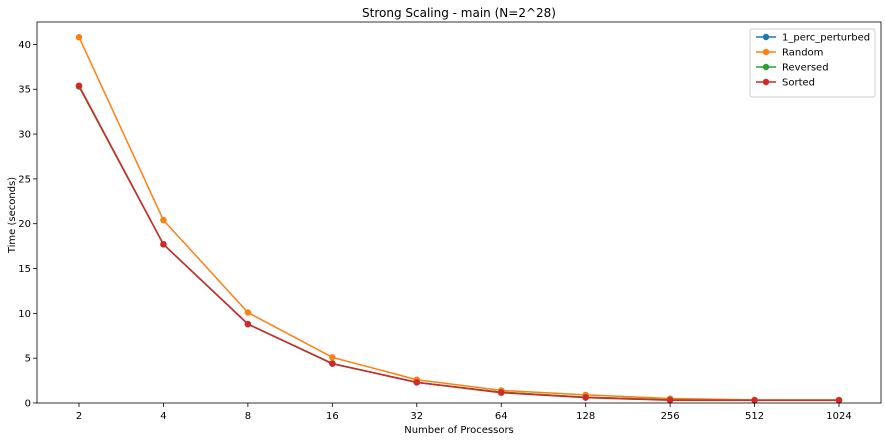 This screenshot has width=885, height=441. What do you see at coordinates (459, 430) in the screenshot?
I see `x-axis-label: Number of Processors` at bounding box center [459, 430].